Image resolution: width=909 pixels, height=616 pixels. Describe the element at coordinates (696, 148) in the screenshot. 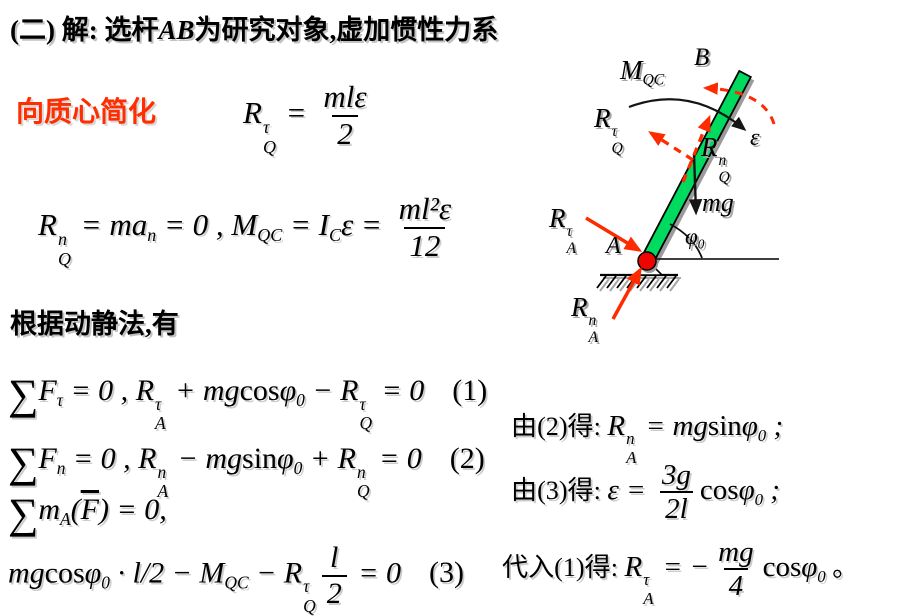

I see `RQ-n-arrow` at that location.